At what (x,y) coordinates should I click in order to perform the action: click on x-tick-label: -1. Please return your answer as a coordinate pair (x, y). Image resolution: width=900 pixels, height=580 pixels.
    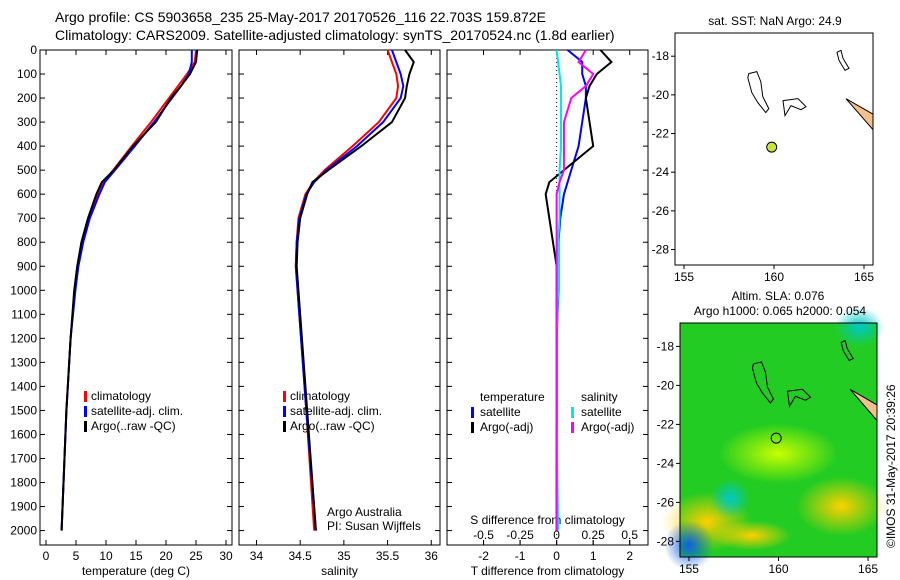
    Looking at the image, I should click on (520, 556).